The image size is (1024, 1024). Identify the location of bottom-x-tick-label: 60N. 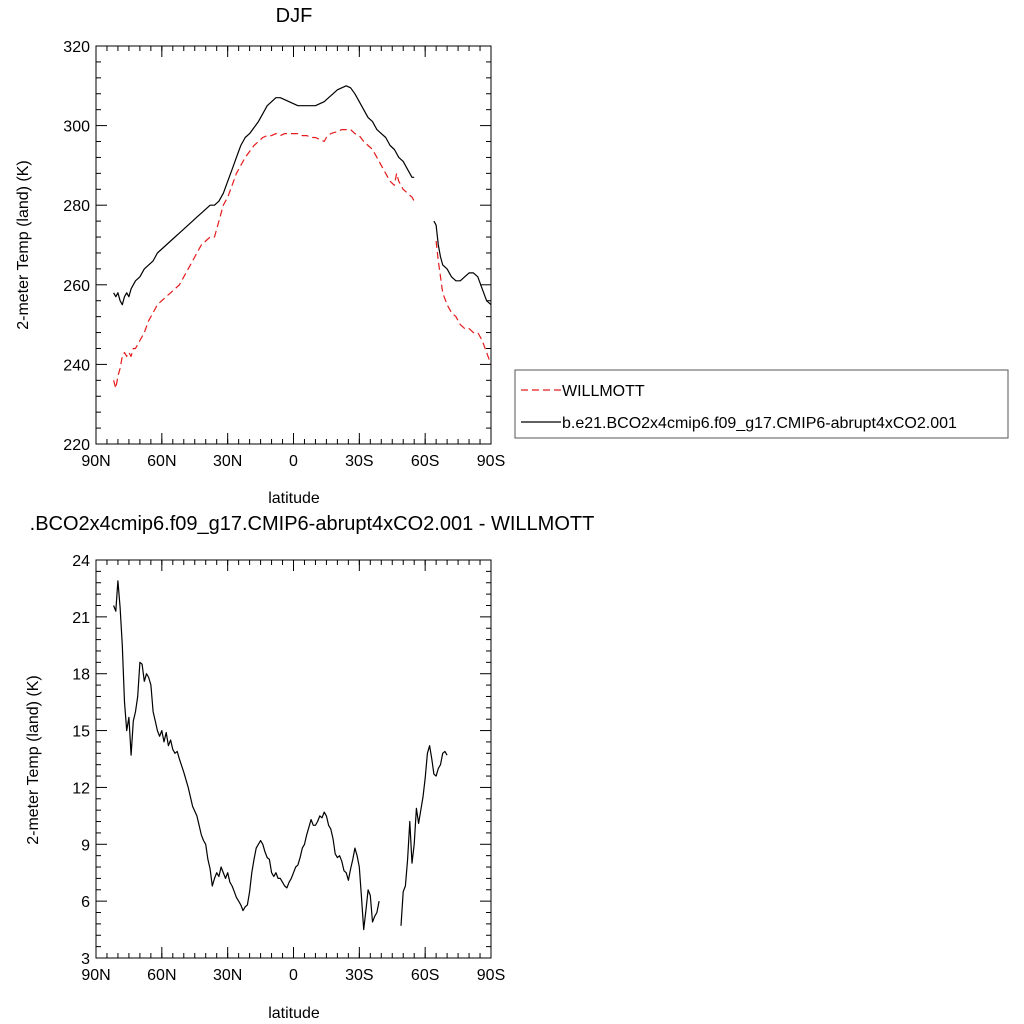
(161, 975).